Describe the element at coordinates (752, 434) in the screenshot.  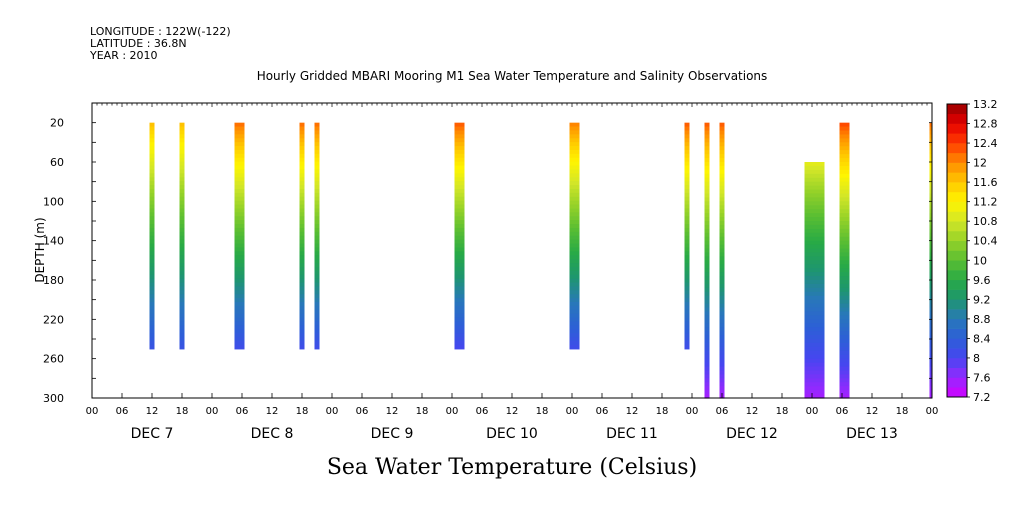
I see `day-label: DEC 12` at that location.